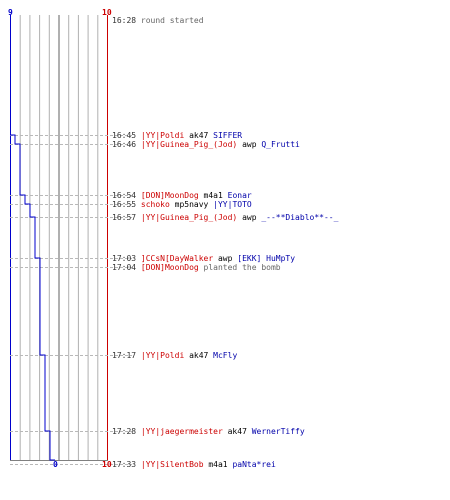 This screenshot has height=500, width=450. Describe the element at coordinates (170, 20) in the screenshot. I see `event-text: round started` at that location.